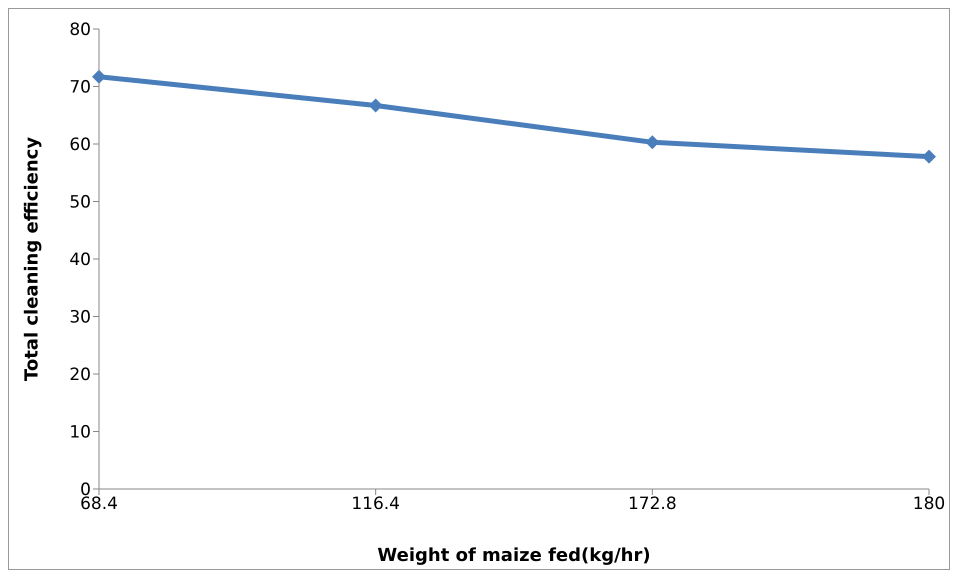  I want to click on x-tick-label: 116.4, so click(375, 504).